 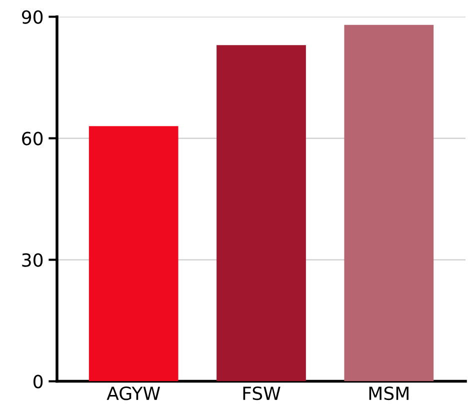 What do you see at coordinates (32, 260) in the screenshot?
I see `y-tick-label: 30` at bounding box center [32, 260].